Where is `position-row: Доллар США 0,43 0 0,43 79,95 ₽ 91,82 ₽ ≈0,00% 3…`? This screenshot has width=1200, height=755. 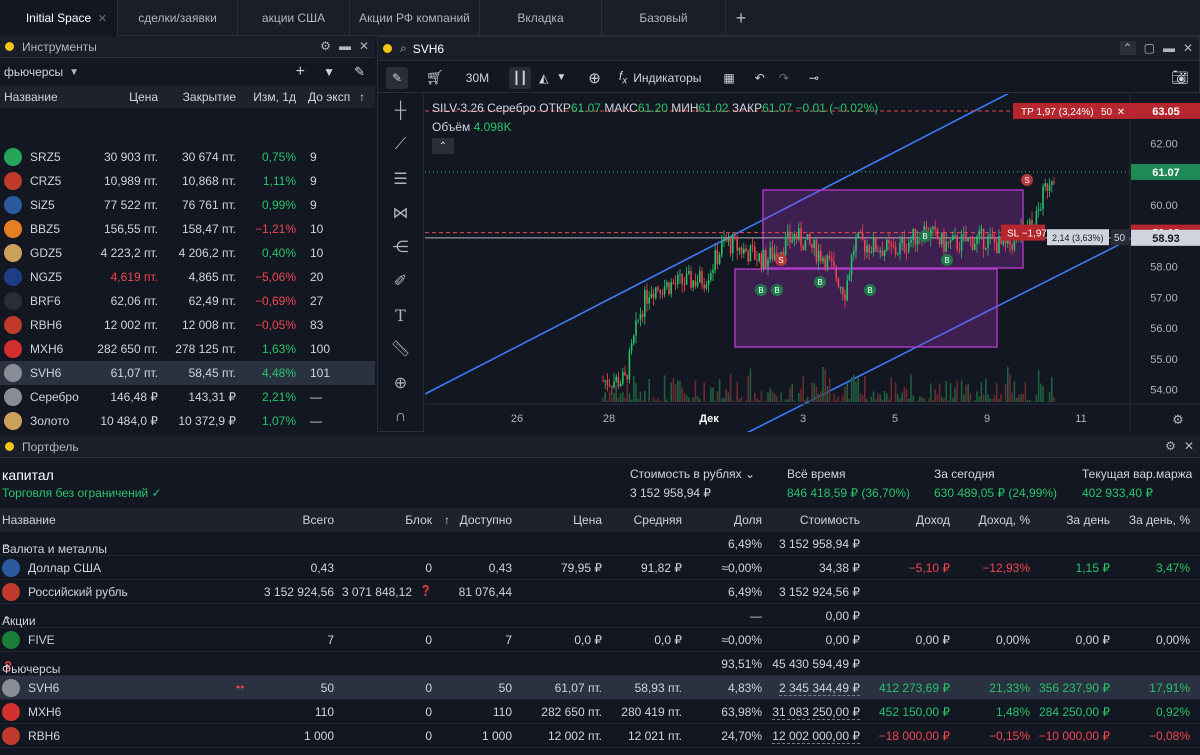 position-row: Доллар США 0,43 0 0,43 79,95 ₽ 91,82 ₽ ≈0,00% 3… is located at coordinates (600, 568).